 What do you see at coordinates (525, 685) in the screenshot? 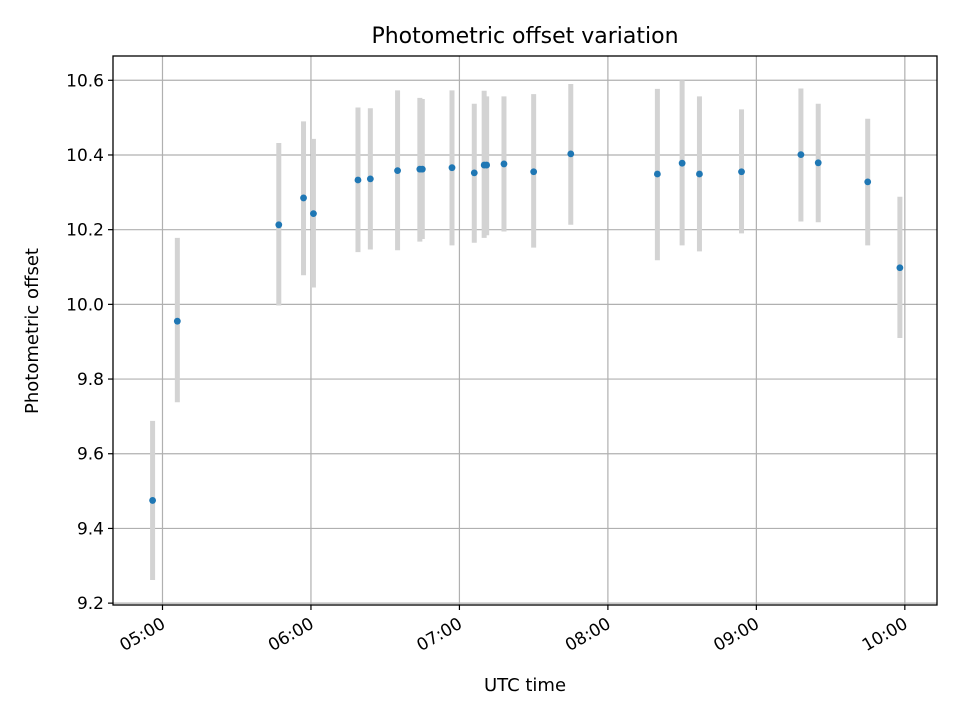
I see `x-axis-label: UTC time` at bounding box center [525, 685].